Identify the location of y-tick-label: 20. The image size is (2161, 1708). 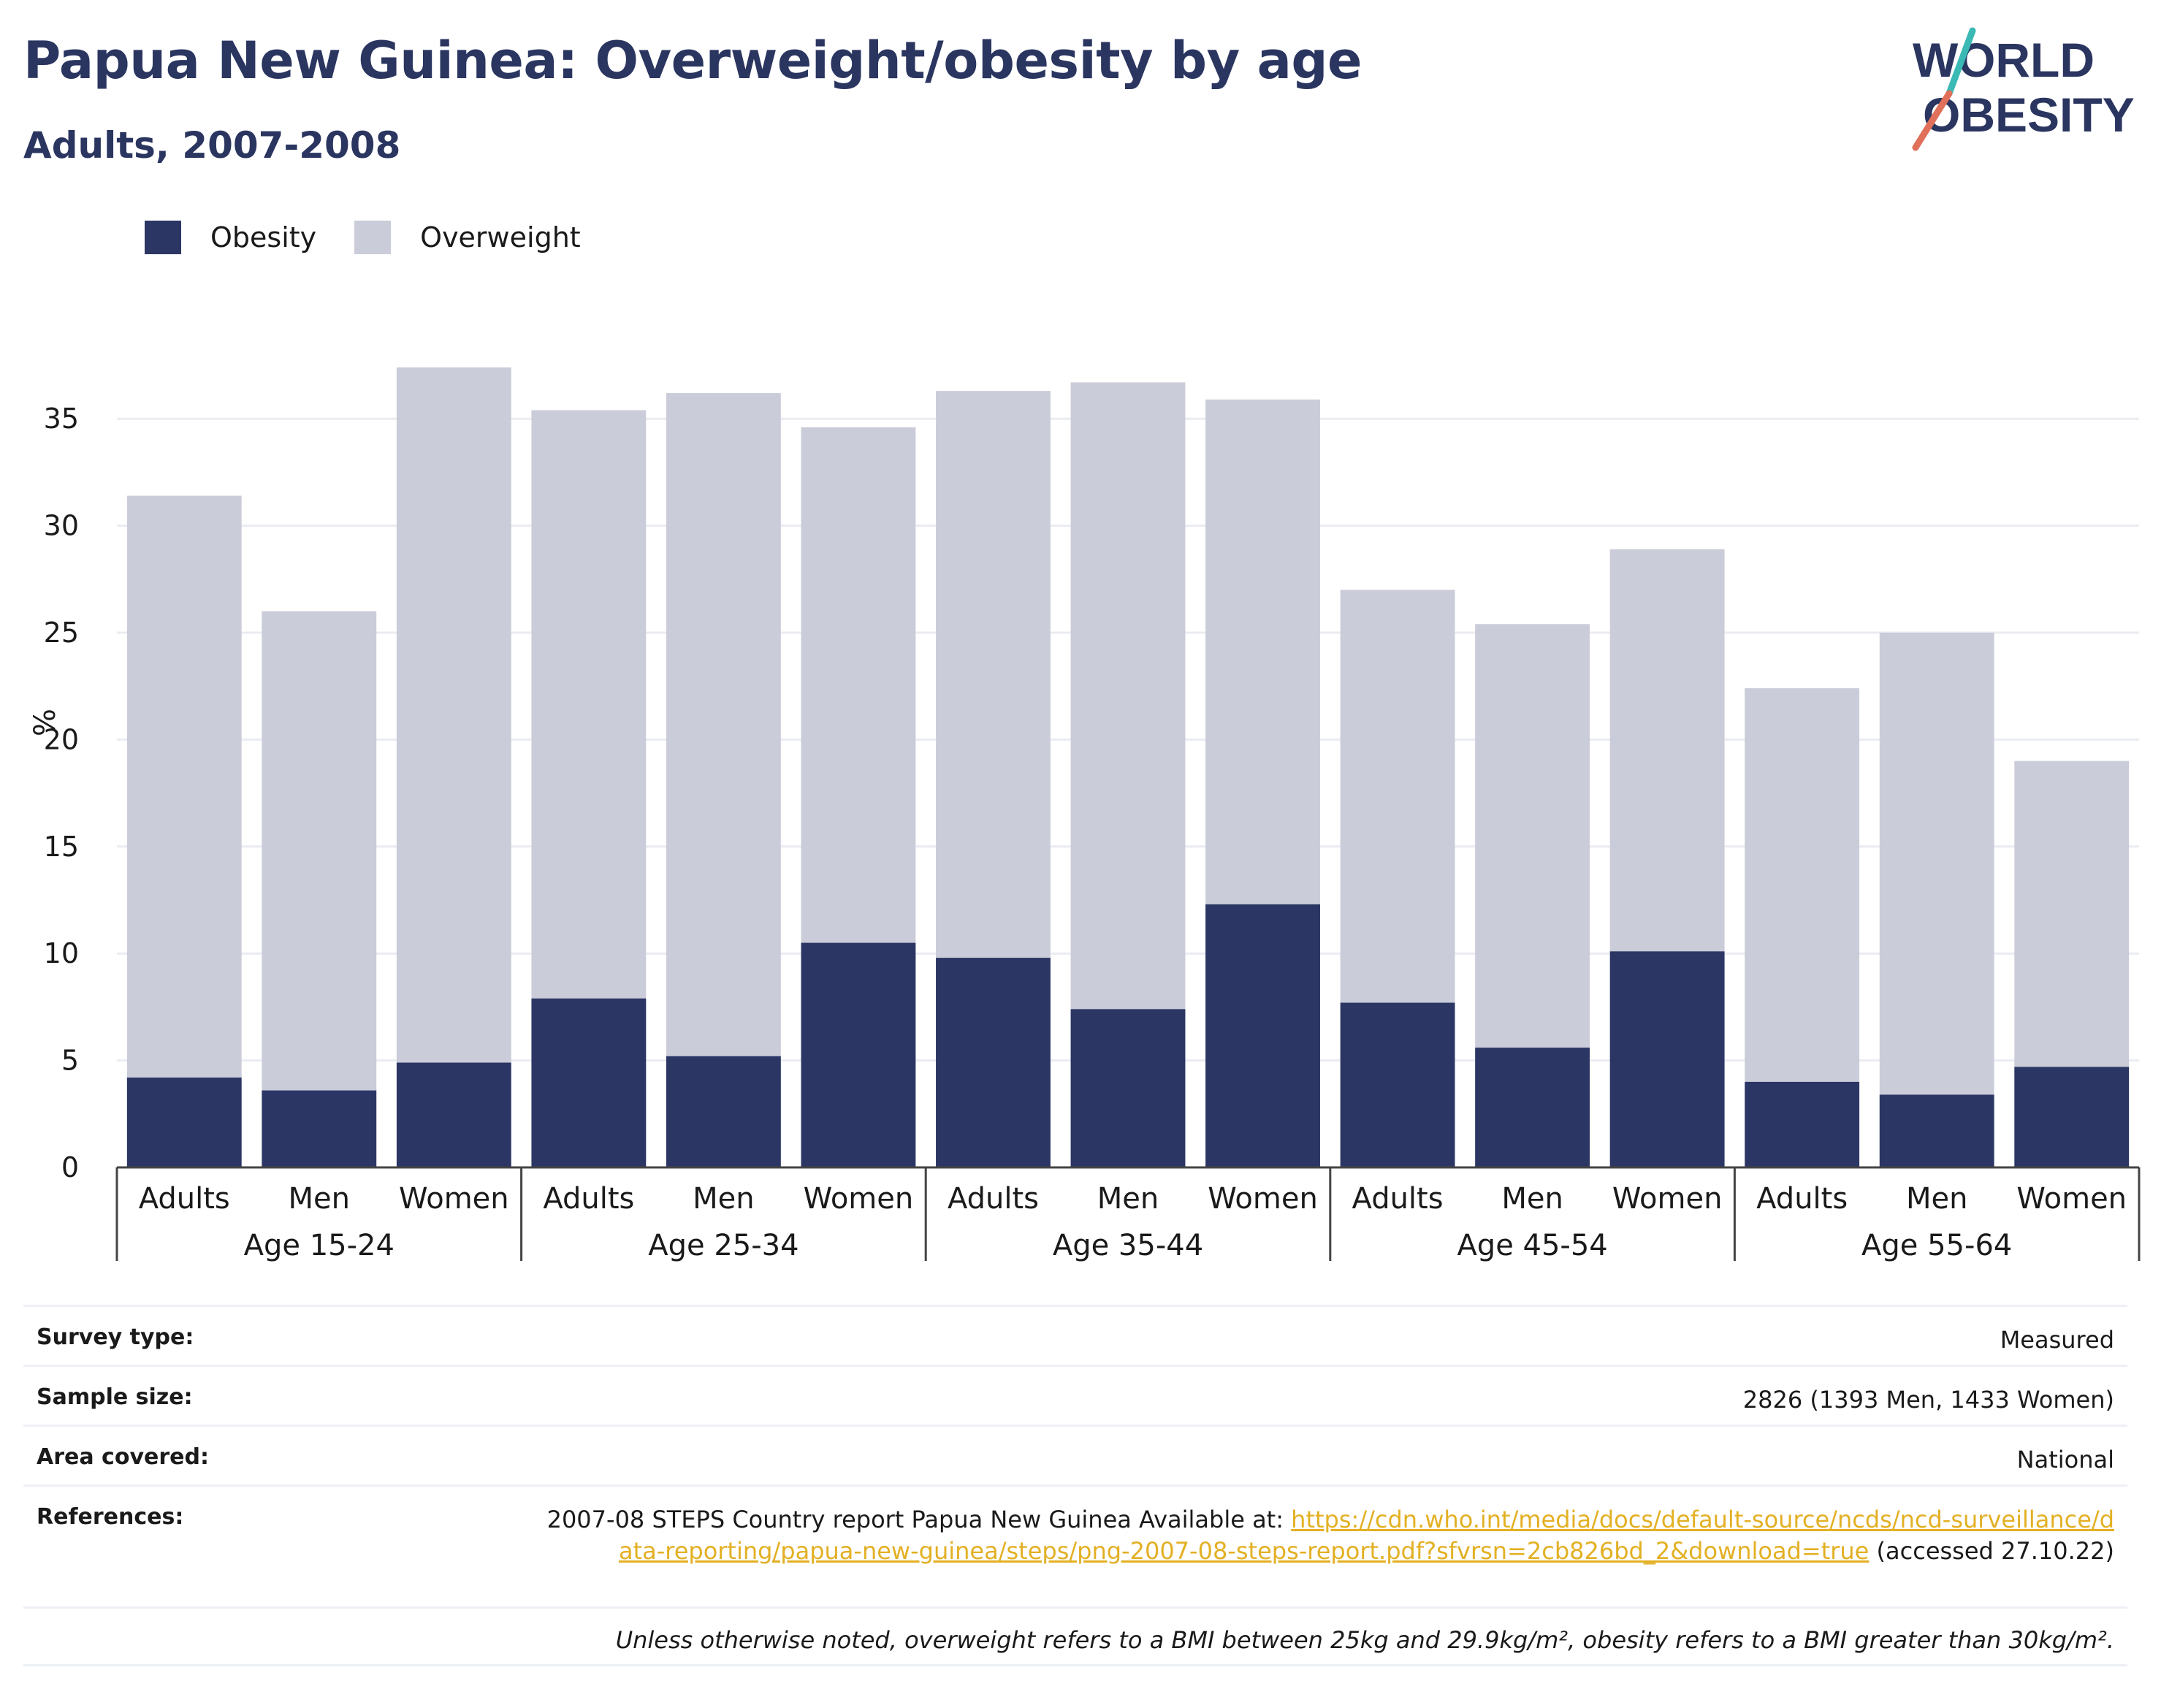
(61, 739).